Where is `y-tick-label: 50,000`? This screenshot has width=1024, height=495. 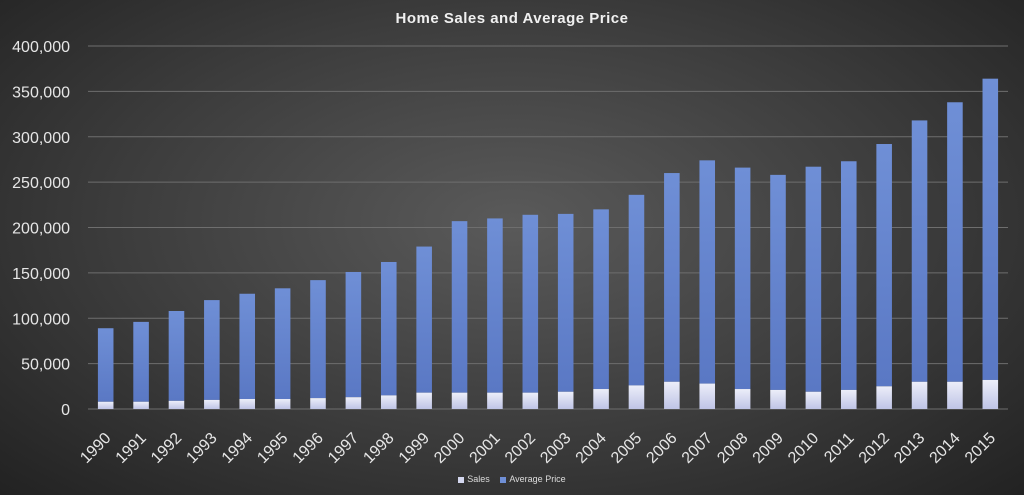 y-tick-label: 50,000 is located at coordinates (45, 365).